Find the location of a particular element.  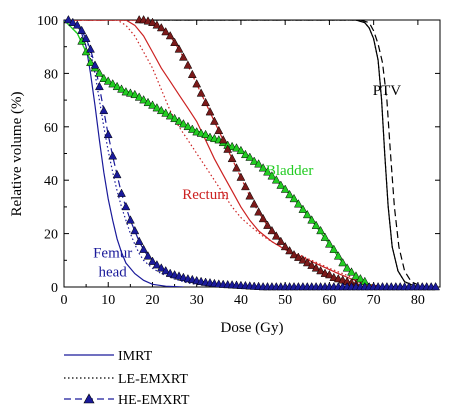

y-tick-label: 40 is located at coordinates (51, 181).